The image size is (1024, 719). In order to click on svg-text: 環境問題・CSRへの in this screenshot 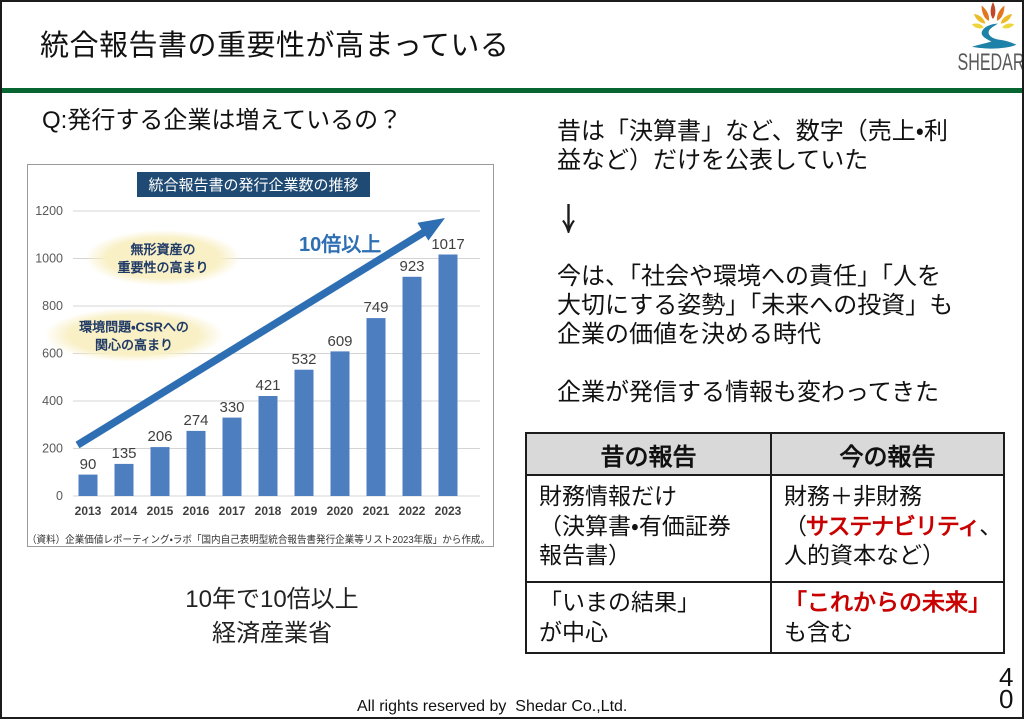, I will do `click(134, 327)`.